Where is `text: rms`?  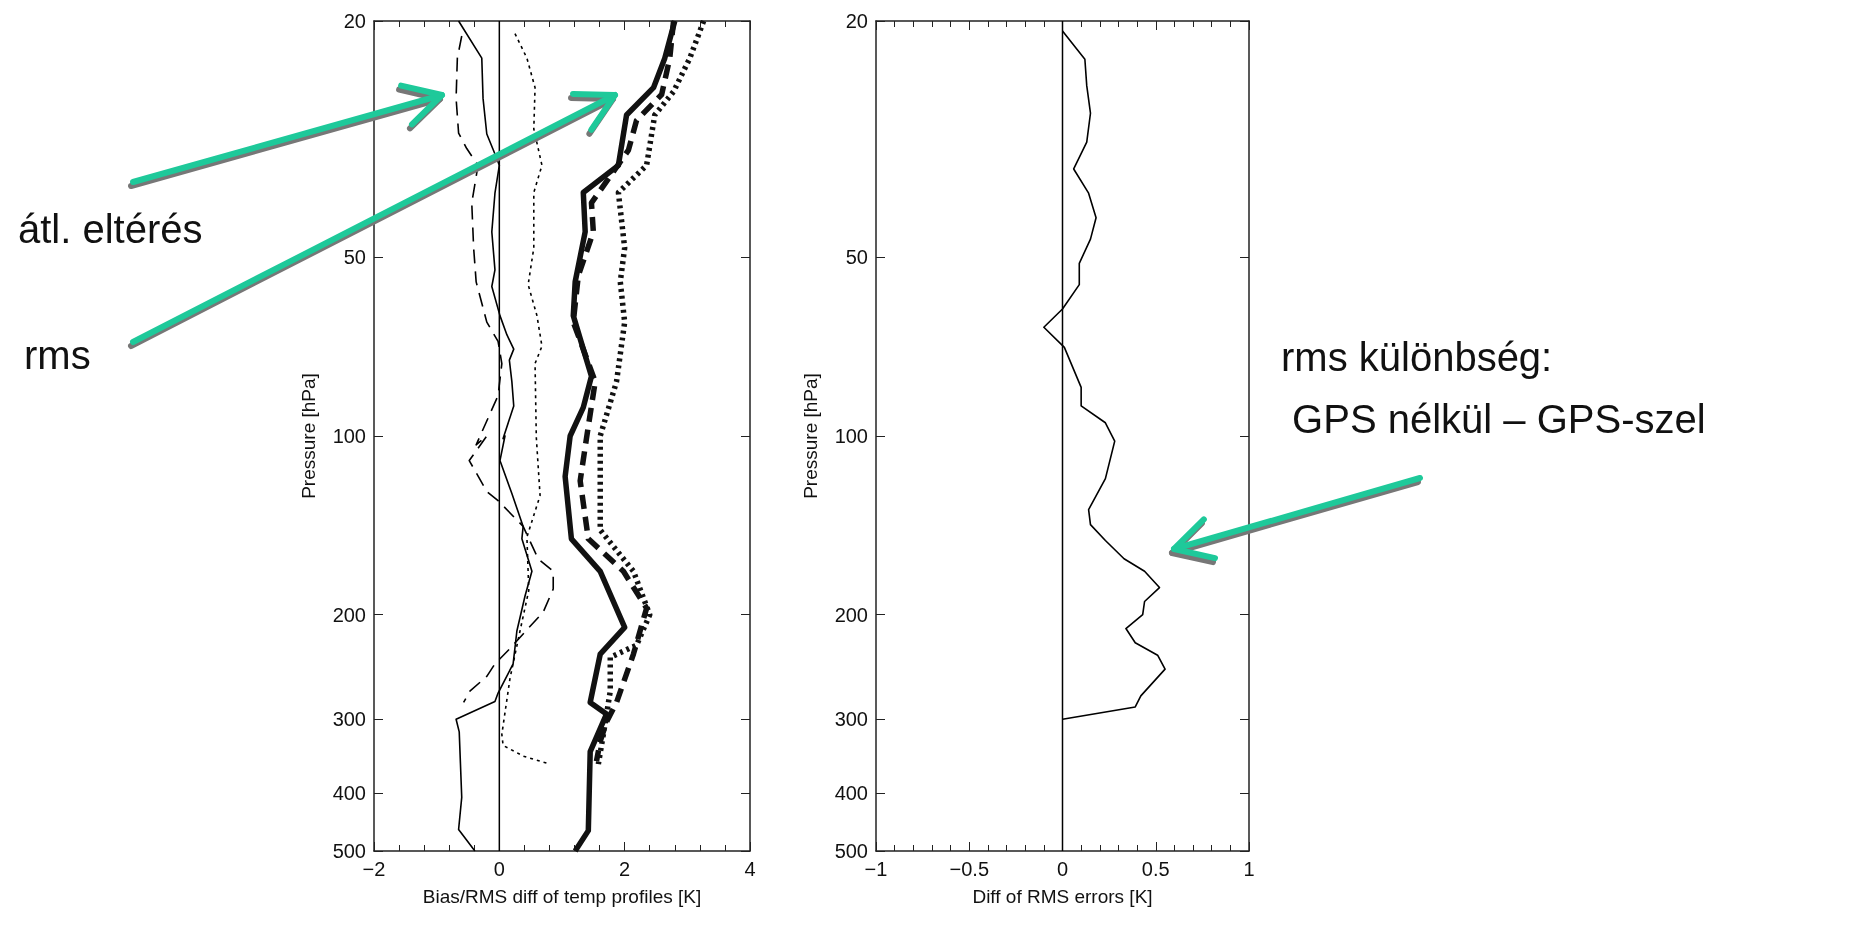
text: rms is located at coordinates (57, 355).